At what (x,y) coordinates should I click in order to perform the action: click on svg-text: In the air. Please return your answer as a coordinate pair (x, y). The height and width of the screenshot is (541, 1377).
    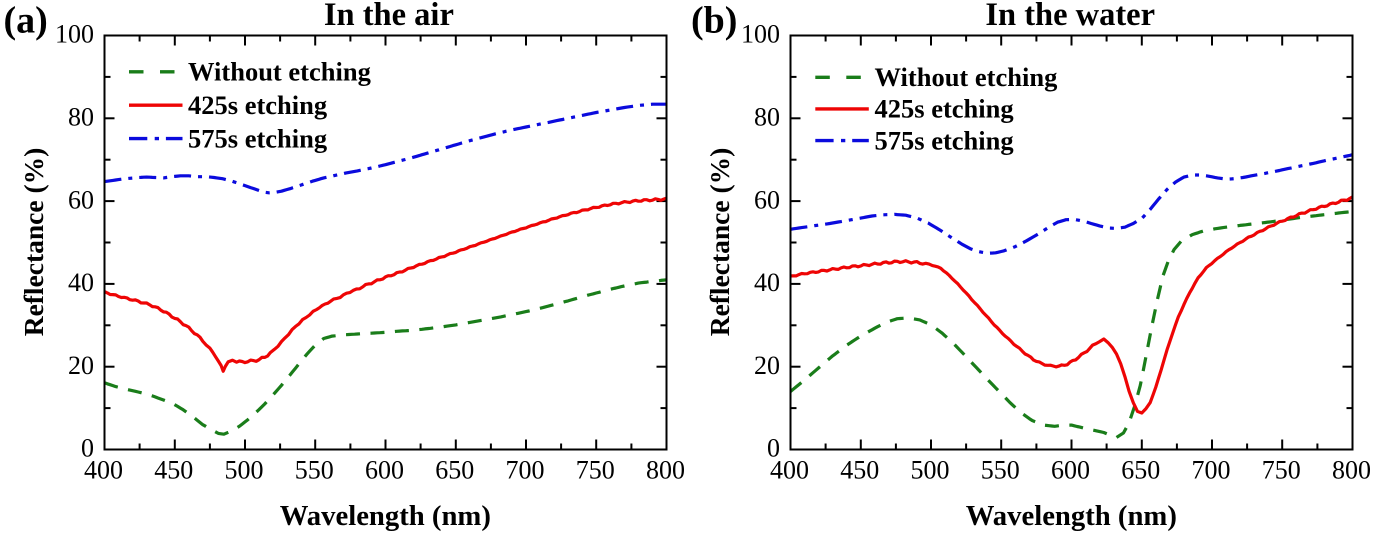
    Looking at the image, I should click on (389, 16).